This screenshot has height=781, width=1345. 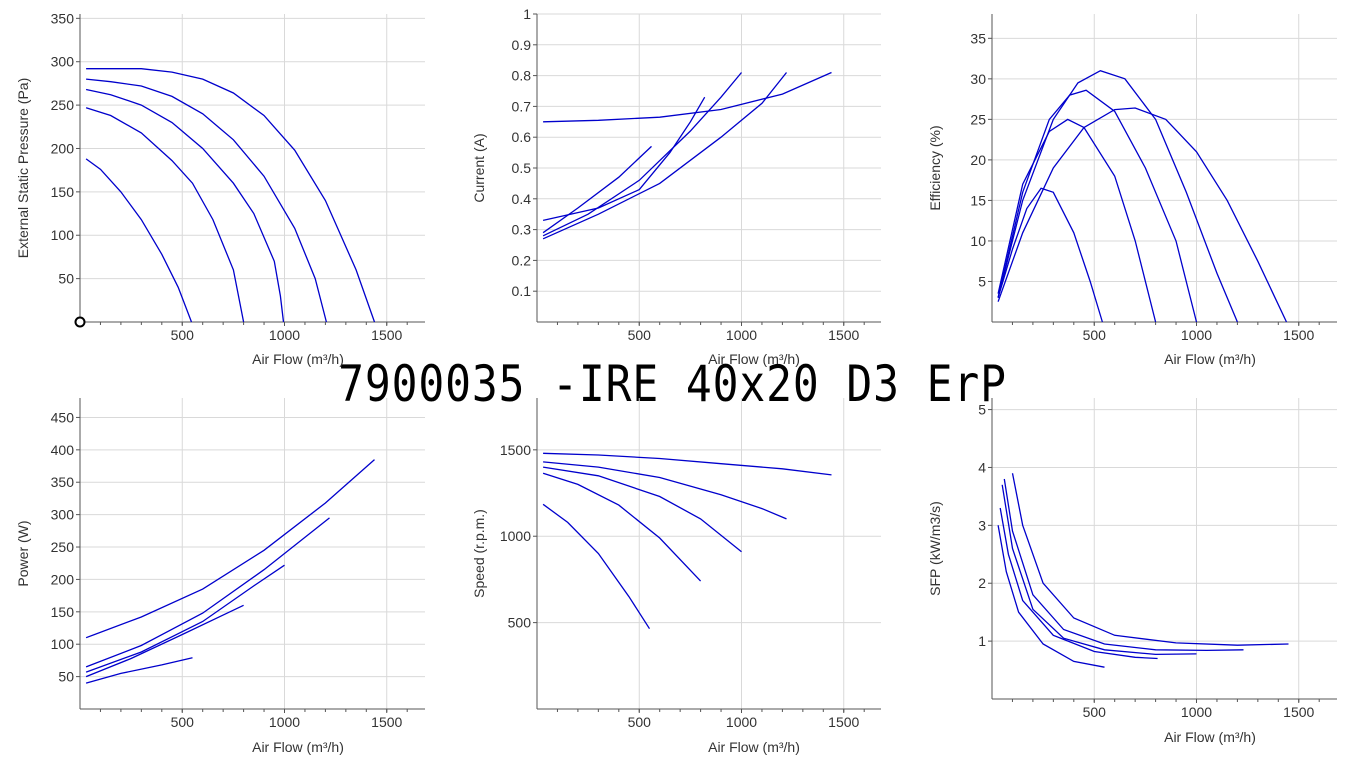 What do you see at coordinates (63, 547) in the screenshot?
I see `y-tick-label: 250` at bounding box center [63, 547].